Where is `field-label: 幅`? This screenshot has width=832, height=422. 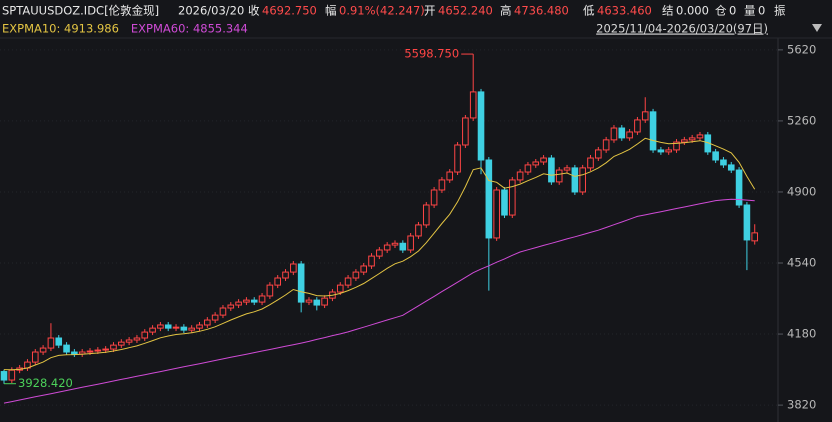 field-label: 幅 is located at coordinates (331, 11).